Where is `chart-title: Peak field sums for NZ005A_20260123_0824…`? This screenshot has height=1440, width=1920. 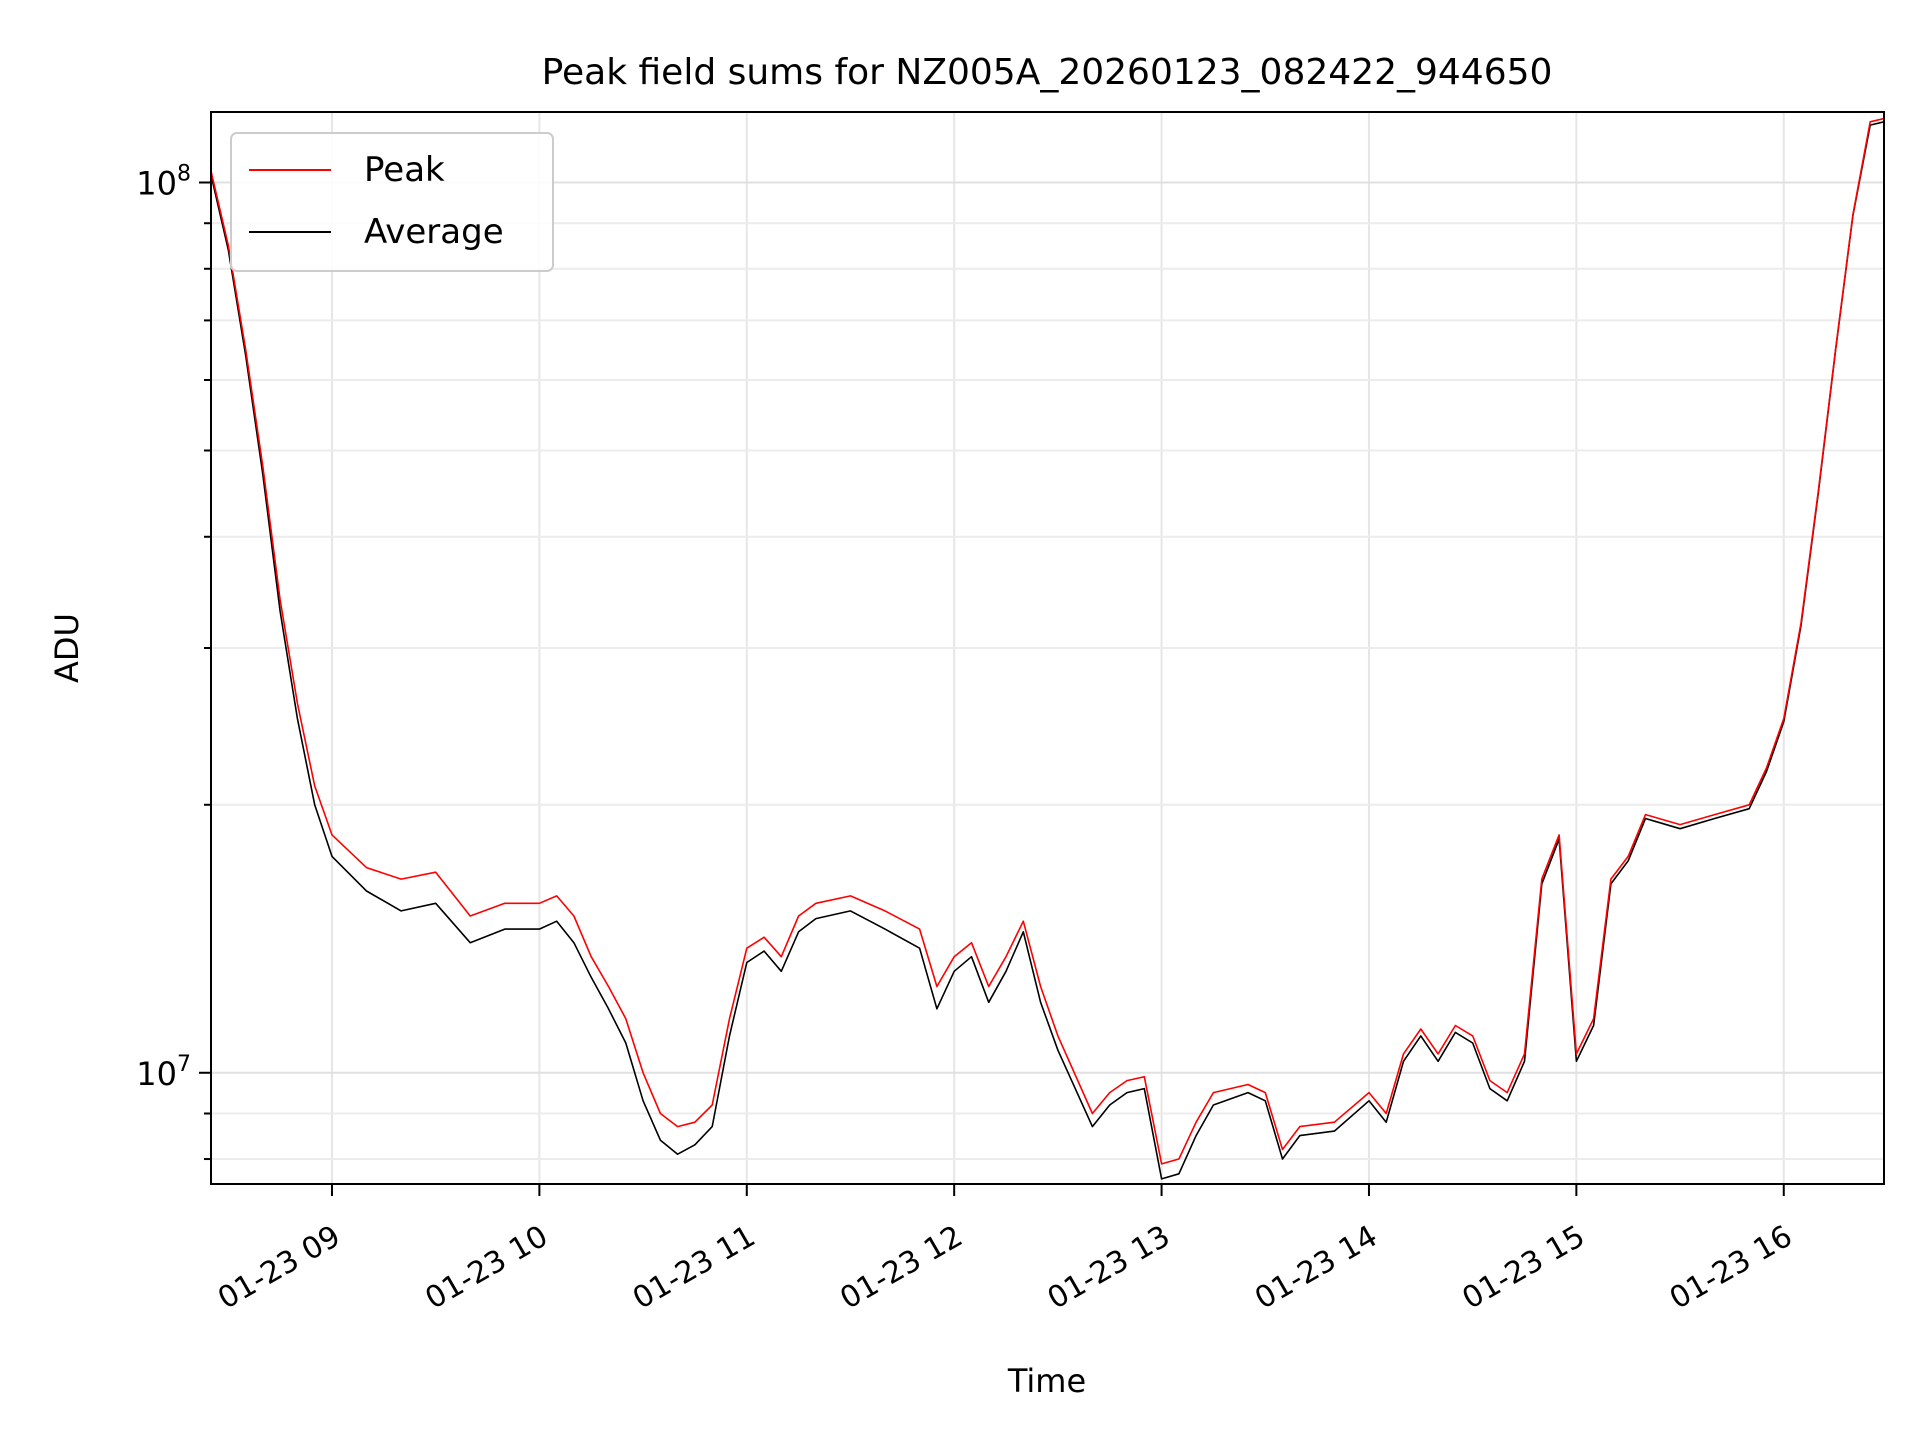 chart-title: Peak field sums for NZ005A_20260123_0824… is located at coordinates (1047, 72).